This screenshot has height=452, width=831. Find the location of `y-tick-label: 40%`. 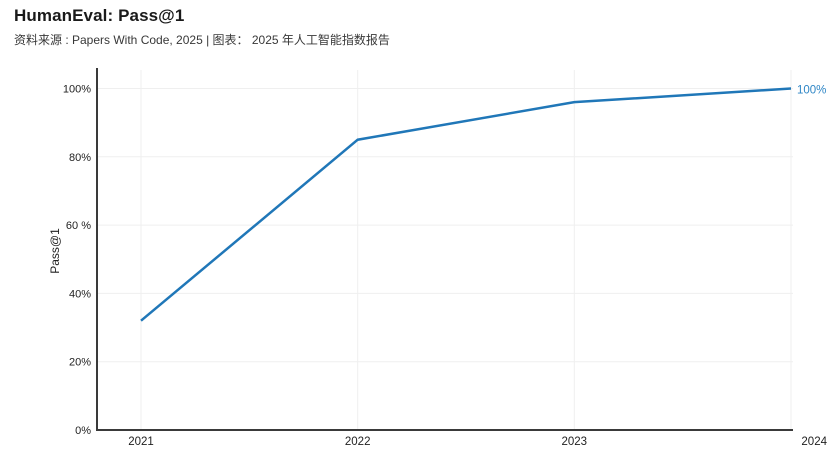

y-tick-label: 40% is located at coordinates (80, 294).